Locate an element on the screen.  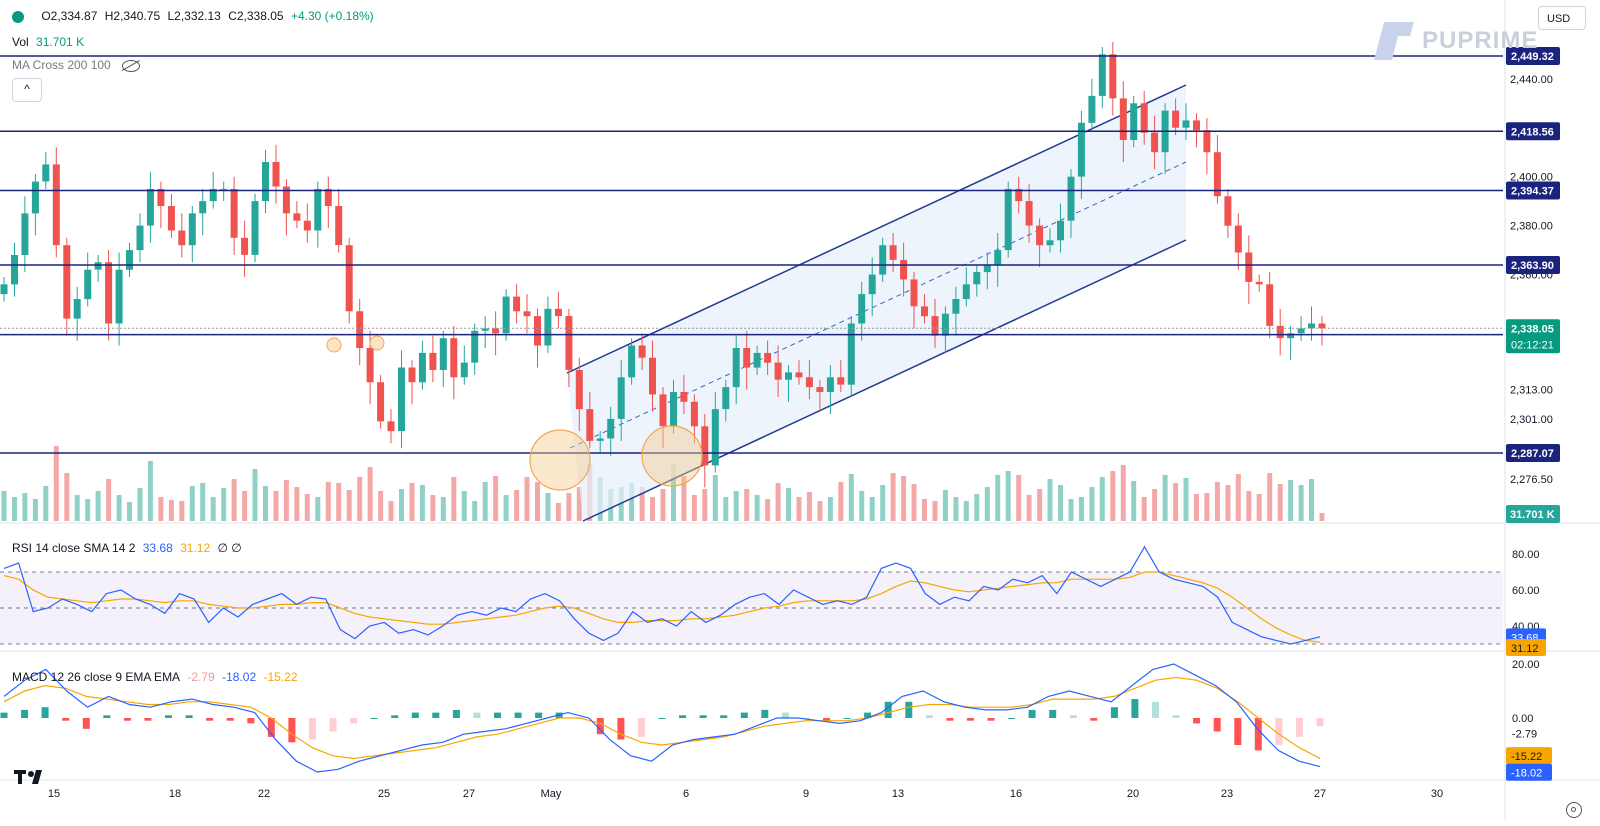
status-dot-icon is located at coordinates (18, 16).